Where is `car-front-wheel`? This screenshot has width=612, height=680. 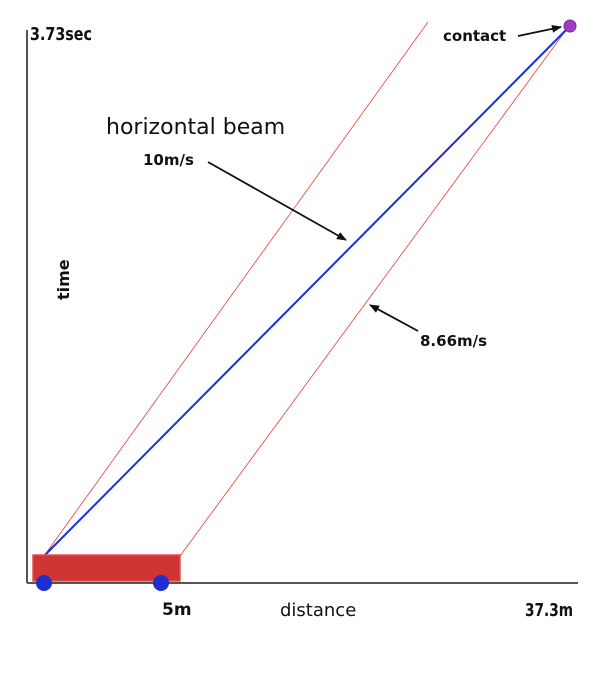 car-front-wheel is located at coordinates (161, 583).